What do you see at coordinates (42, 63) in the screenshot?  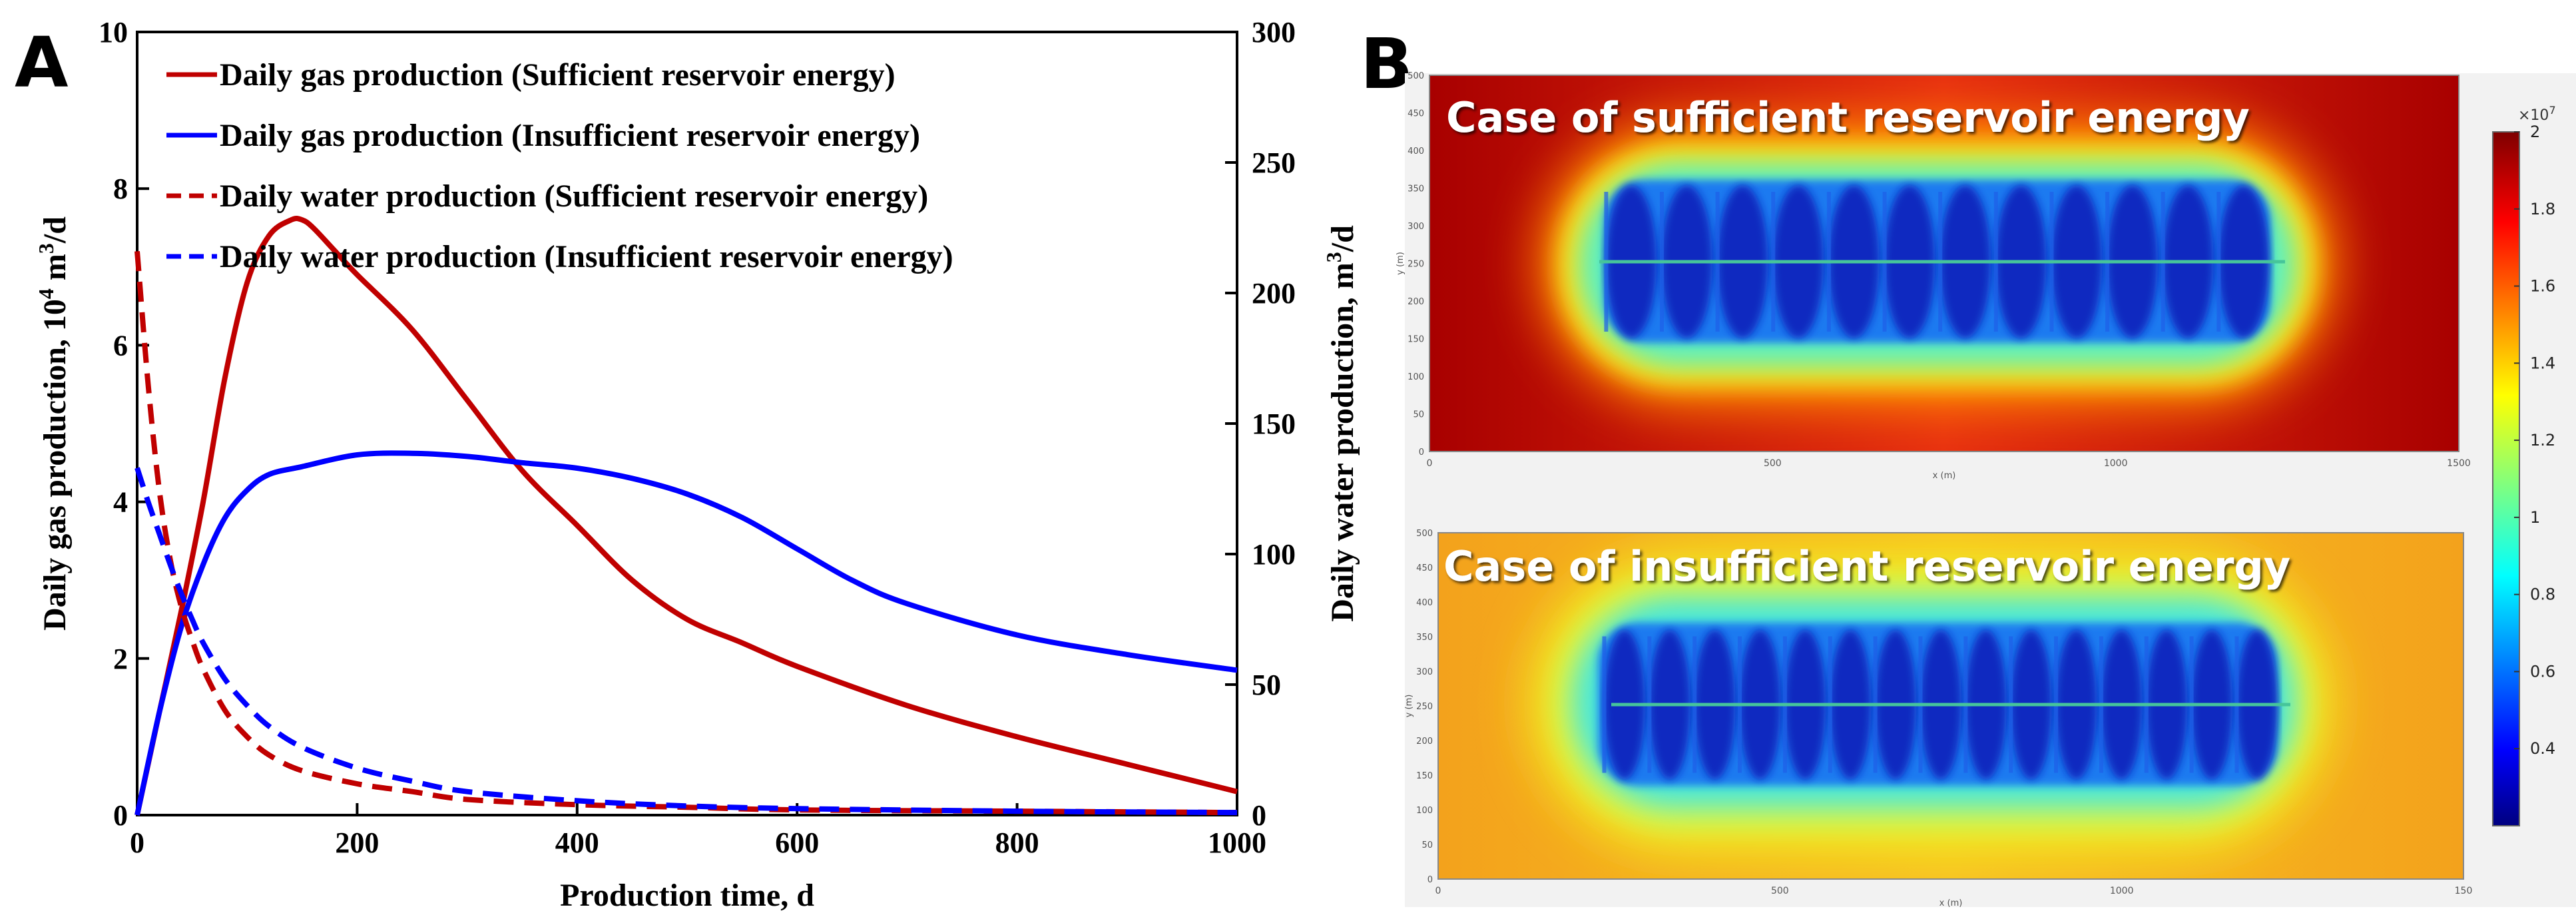 I see `panel-label-a: A` at bounding box center [42, 63].